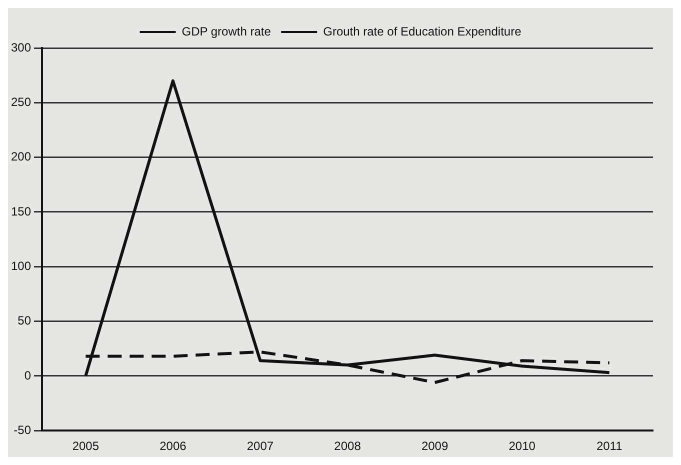  I want to click on y-tick-label: 300, so click(21, 47).